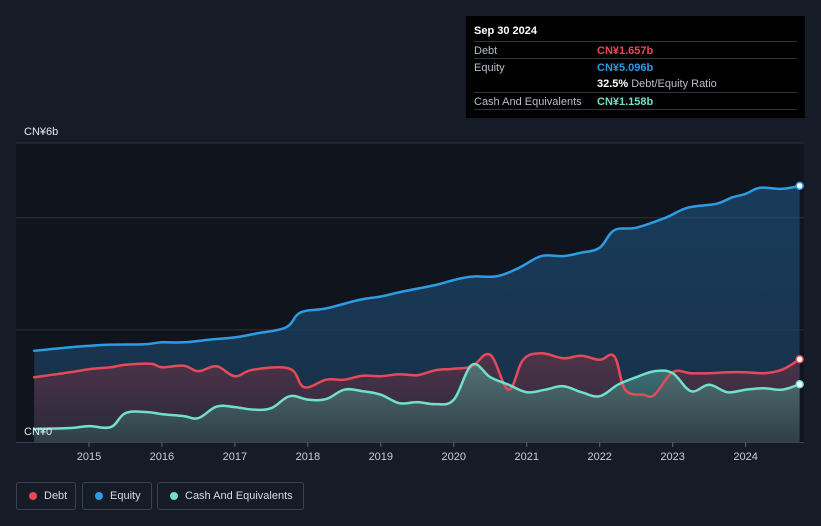  I want to click on x-tick-label-2018: 2018, so click(308, 457).